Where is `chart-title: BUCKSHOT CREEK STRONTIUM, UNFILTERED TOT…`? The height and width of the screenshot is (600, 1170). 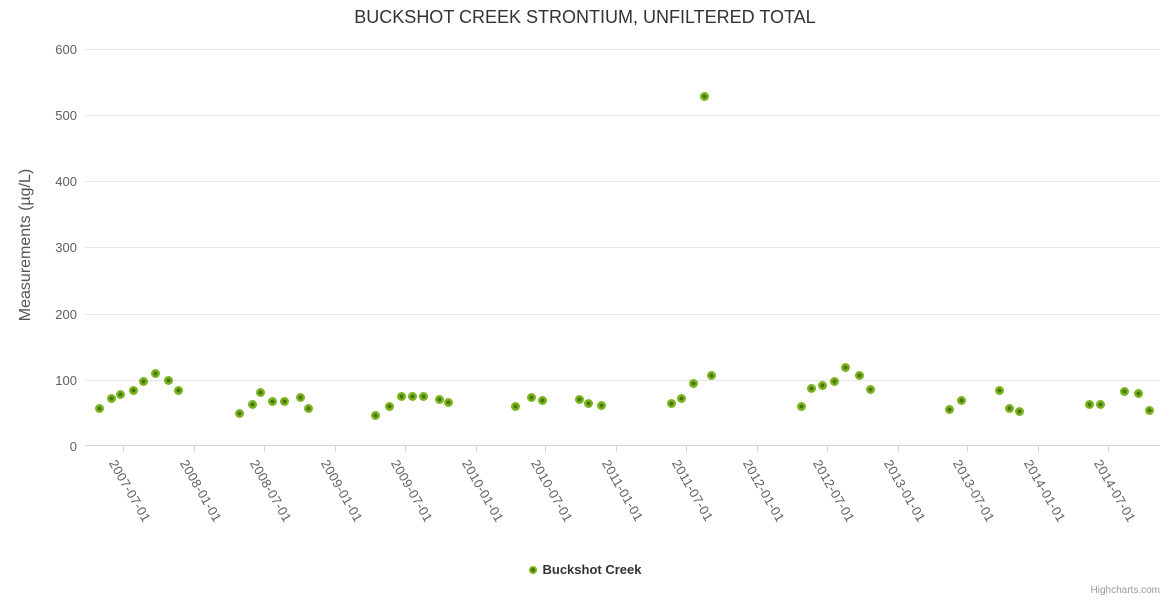
chart-title: BUCKSHOT CREEK STRONTIUM, UNFILTERED TOT… is located at coordinates (585, 17).